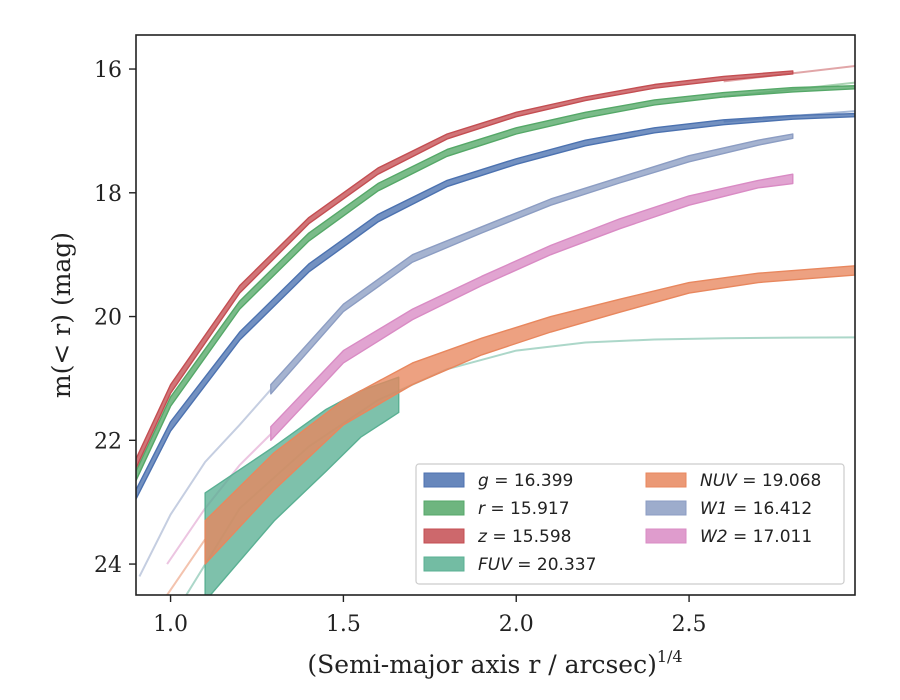  I want to click on x-tick-label: 2.5, so click(689, 624).